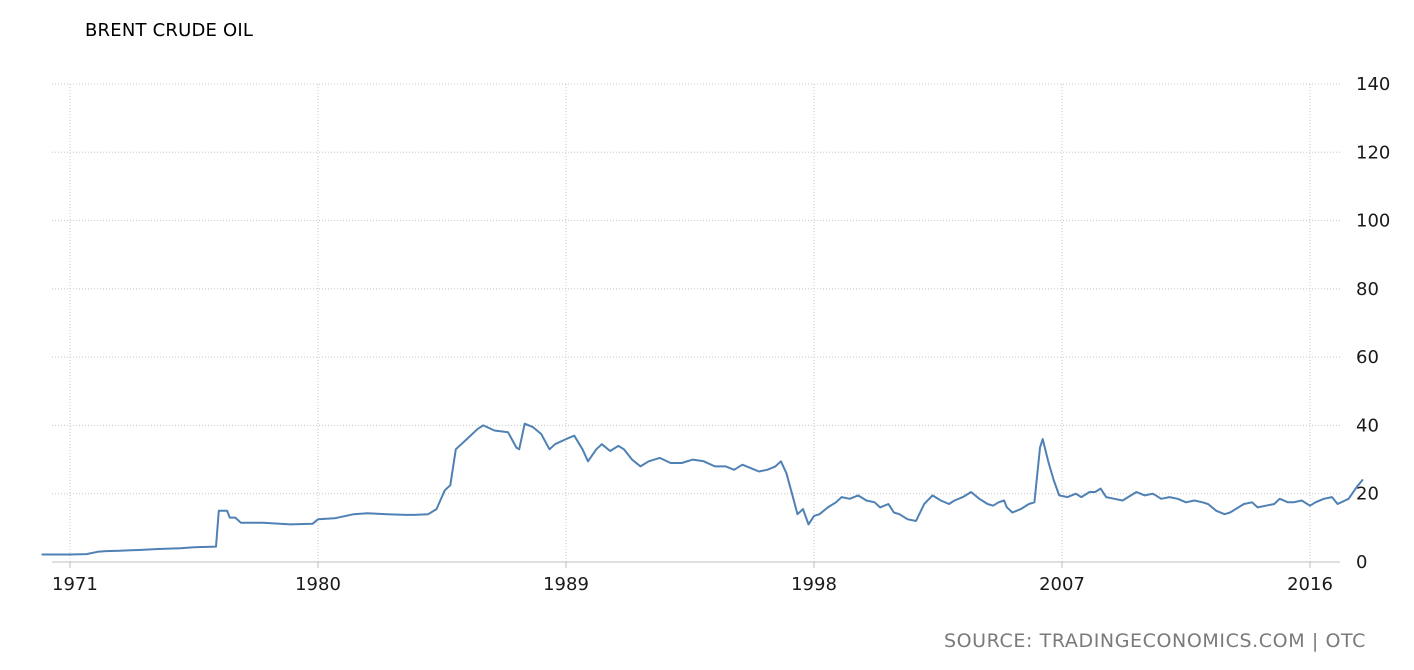  I want to click on chart-title: BRENT CRUDE OIL, so click(169, 30).